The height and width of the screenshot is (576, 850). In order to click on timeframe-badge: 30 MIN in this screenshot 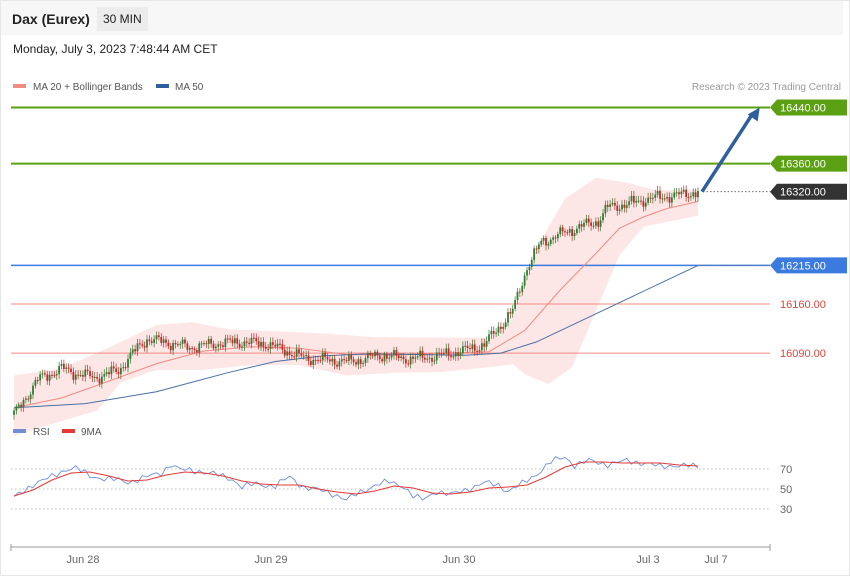, I will do `click(122, 19)`.